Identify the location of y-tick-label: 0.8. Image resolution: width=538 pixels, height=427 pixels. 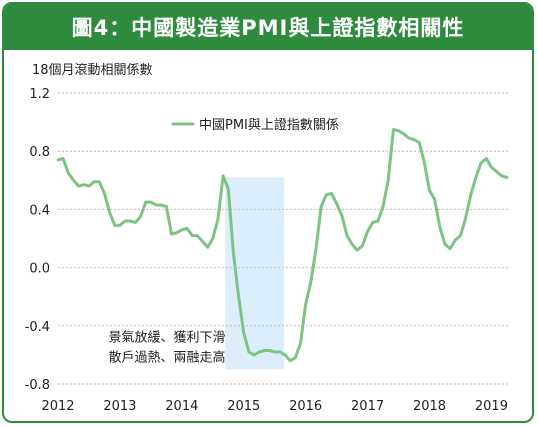
(39, 152).